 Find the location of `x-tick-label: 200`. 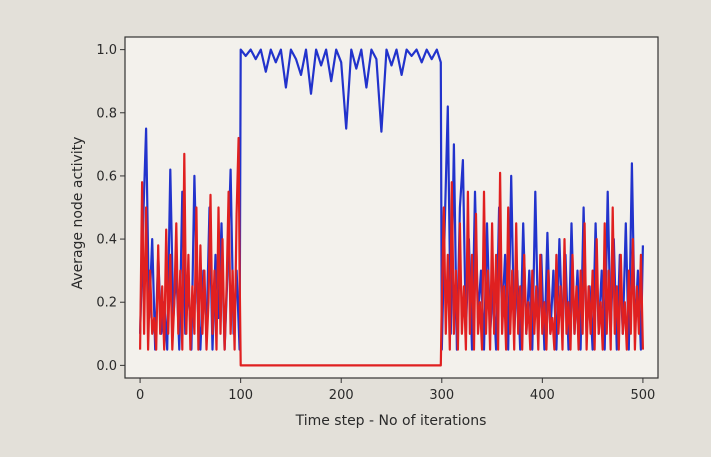

x-tick-label: 200 is located at coordinates (341, 395).